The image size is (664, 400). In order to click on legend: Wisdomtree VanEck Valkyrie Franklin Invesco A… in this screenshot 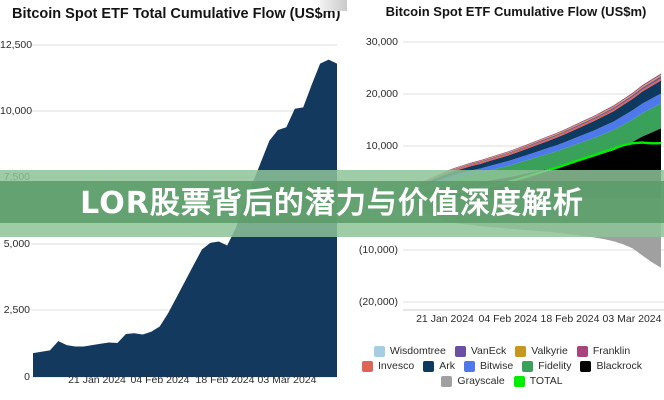, I will do `click(502, 366)`.